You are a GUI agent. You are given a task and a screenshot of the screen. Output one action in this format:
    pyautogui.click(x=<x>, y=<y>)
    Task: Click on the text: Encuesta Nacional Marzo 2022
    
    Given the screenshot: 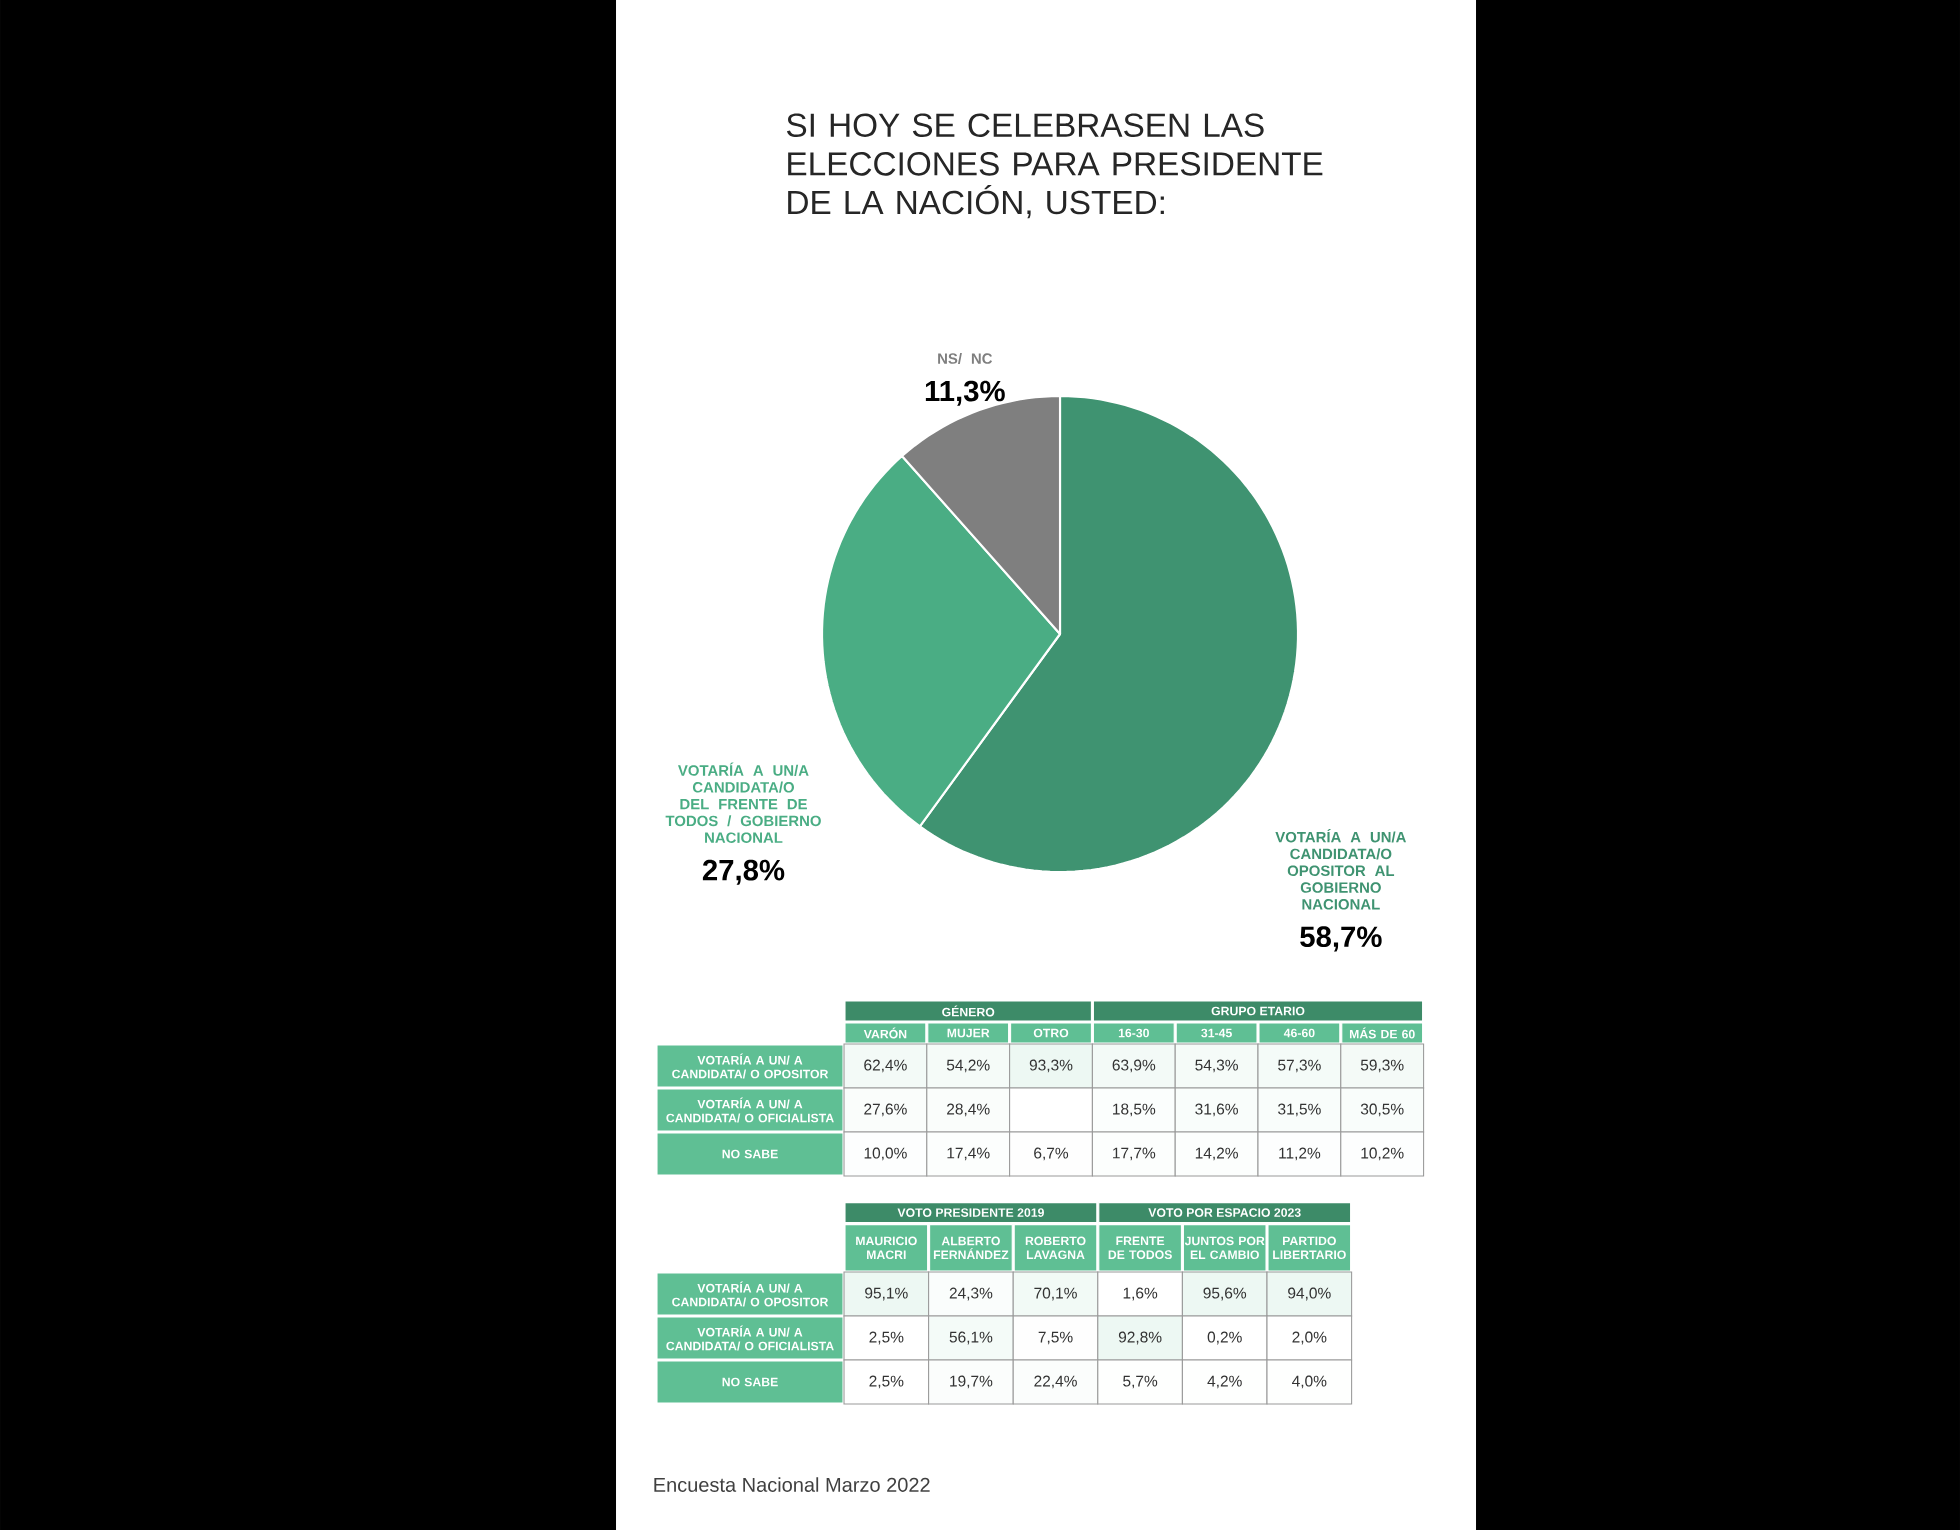 What is the action you would take?
    pyautogui.click(x=792, y=1484)
    